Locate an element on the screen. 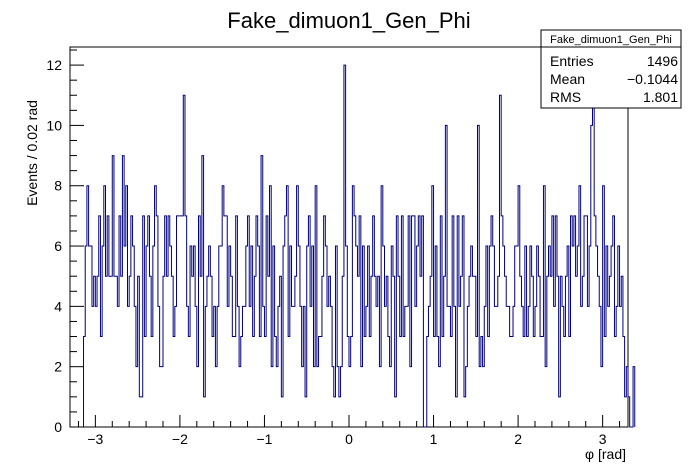  y-axis-label: Events / 0.02 rad is located at coordinates (32, 153).